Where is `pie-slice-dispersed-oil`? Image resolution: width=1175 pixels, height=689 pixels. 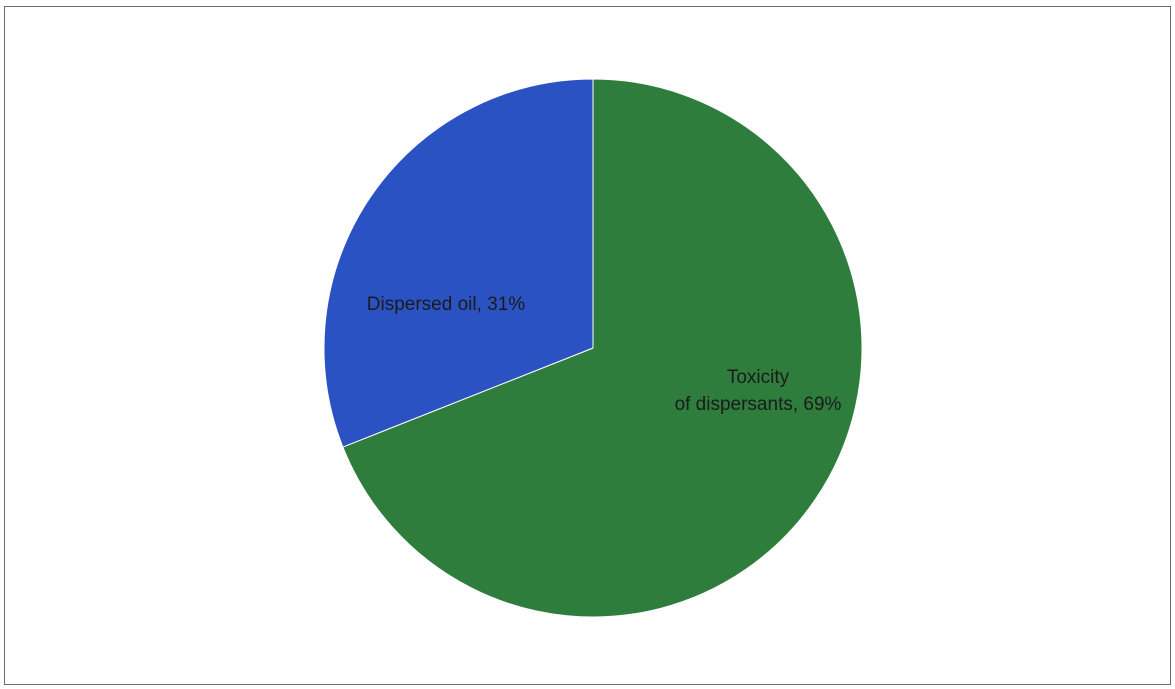 pie-slice-dispersed-oil is located at coordinates (458, 263).